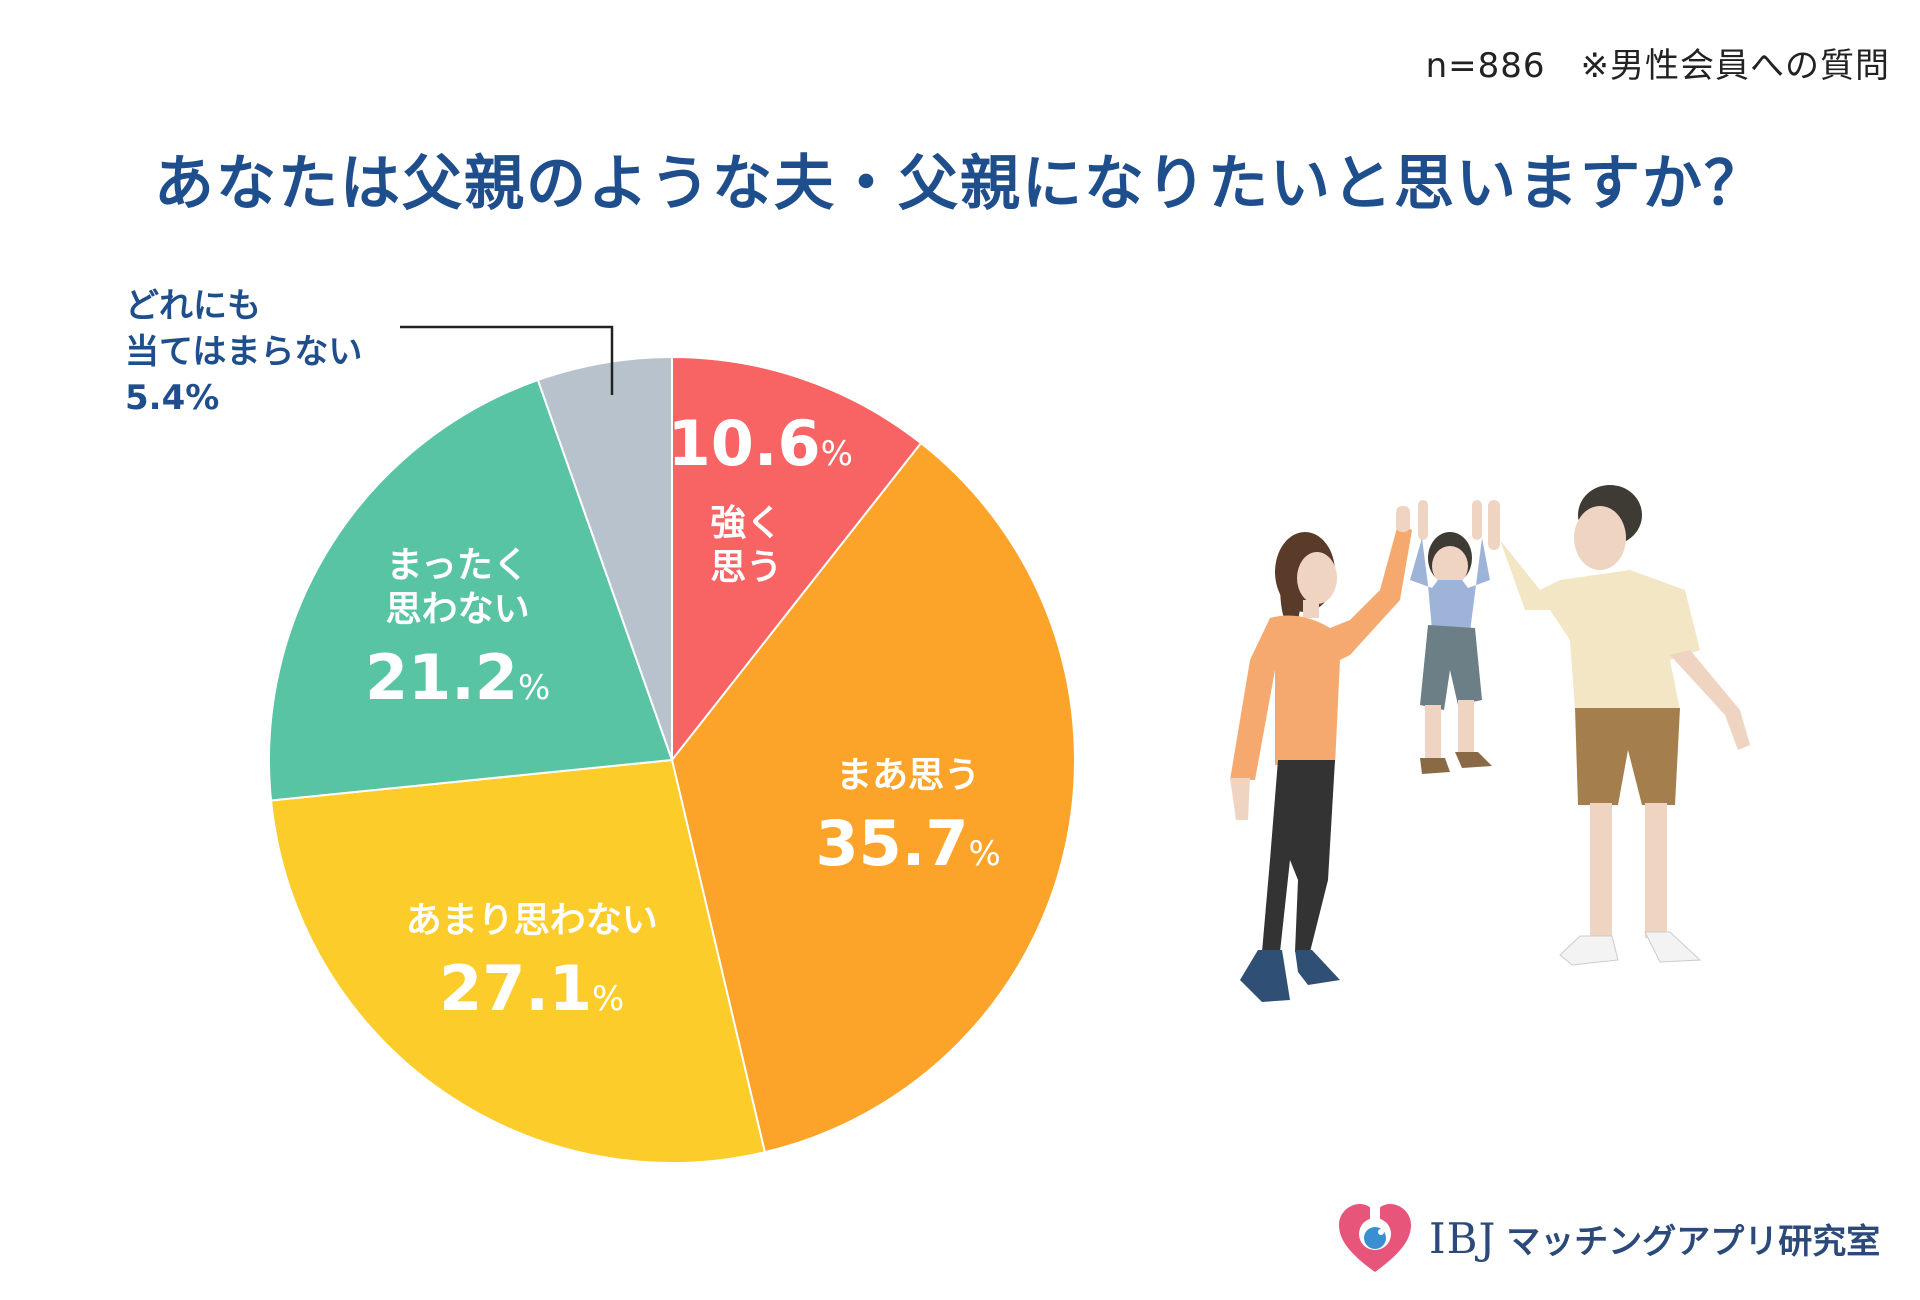 Image resolution: width=1920 pixels, height=1300 pixels. What do you see at coordinates (746, 567) in the screenshot?
I see `slice-label-0-line-1: 思う` at bounding box center [746, 567].